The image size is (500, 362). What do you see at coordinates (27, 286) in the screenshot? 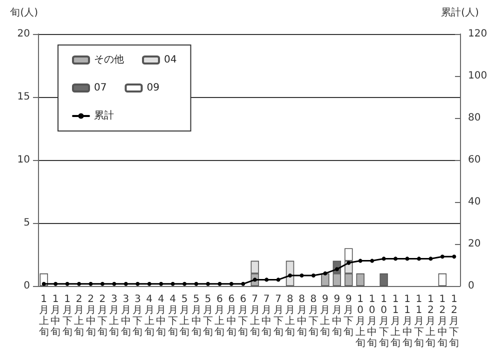
I see `y-tick-label: 0` at bounding box center [27, 286].